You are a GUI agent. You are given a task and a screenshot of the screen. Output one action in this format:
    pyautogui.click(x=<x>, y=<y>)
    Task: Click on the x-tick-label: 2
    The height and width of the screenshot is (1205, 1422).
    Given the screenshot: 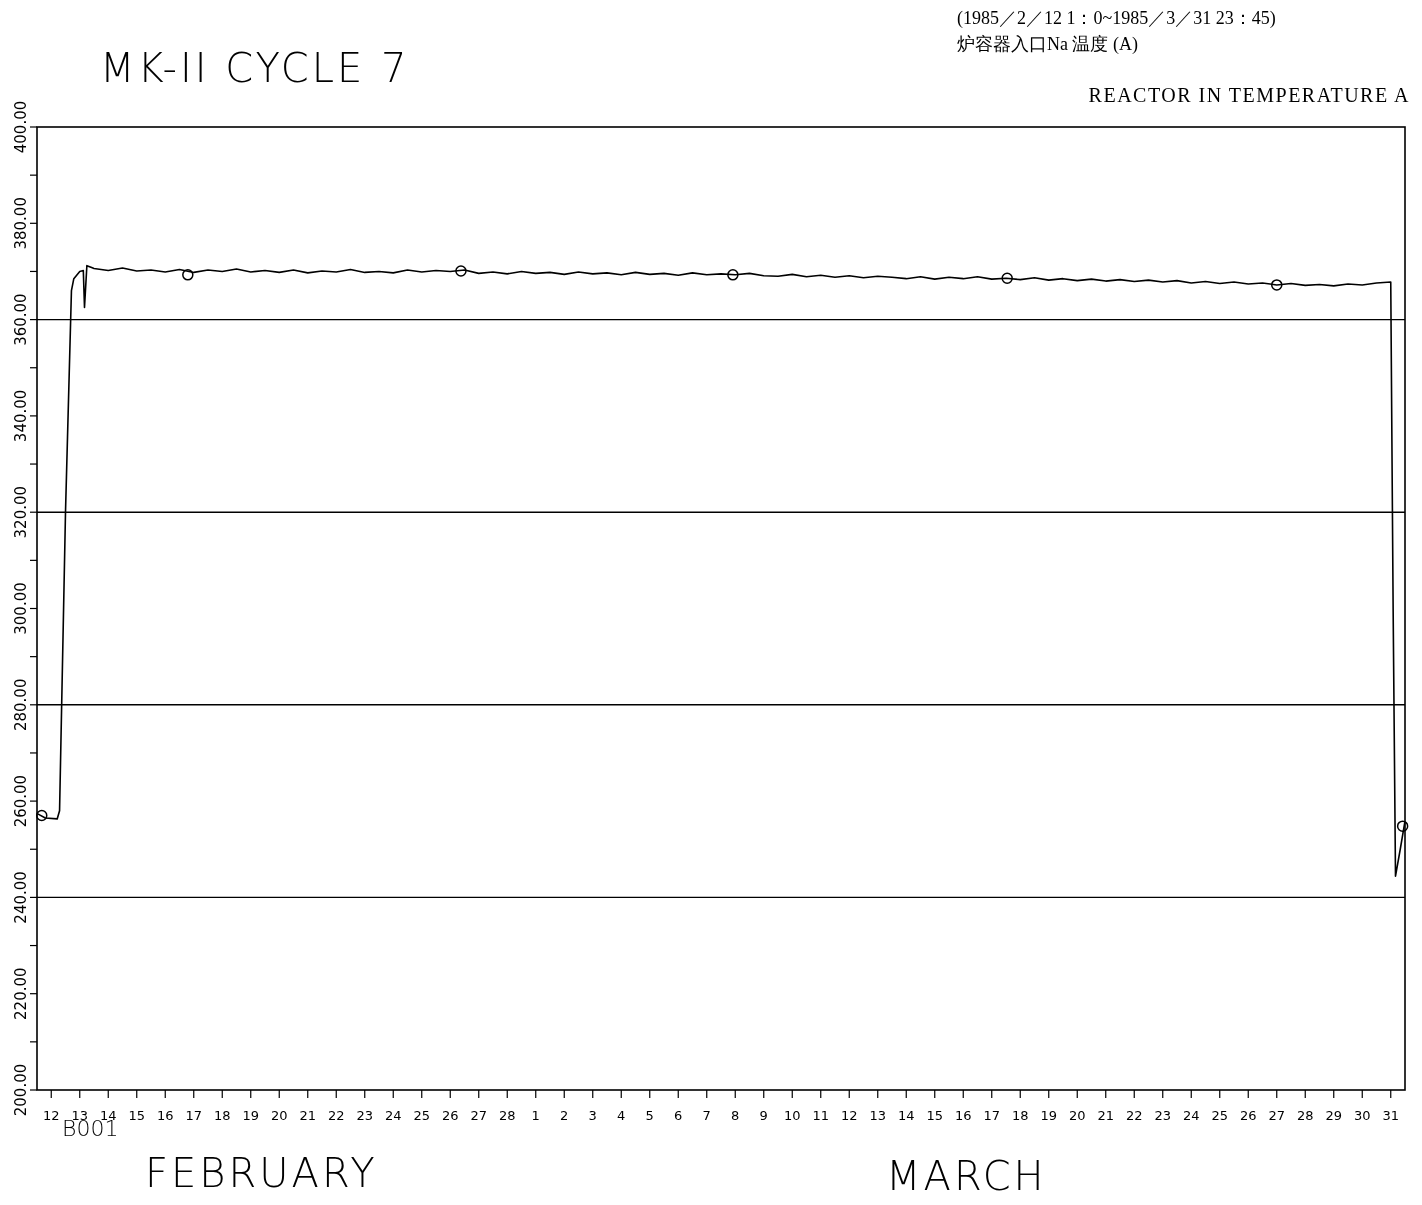 What is the action you would take?
    pyautogui.click(x=564, y=1115)
    